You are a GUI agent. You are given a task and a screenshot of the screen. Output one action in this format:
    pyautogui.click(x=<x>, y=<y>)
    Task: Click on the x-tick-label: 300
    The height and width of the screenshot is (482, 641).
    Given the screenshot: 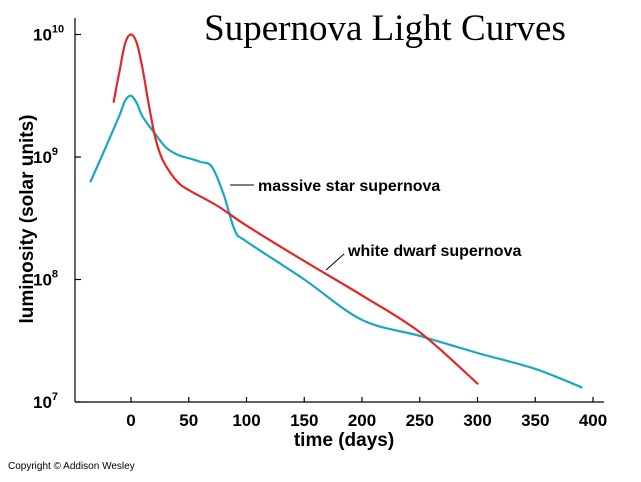 What is the action you would take?
    pyautogui.click(x=477, y=420)
    